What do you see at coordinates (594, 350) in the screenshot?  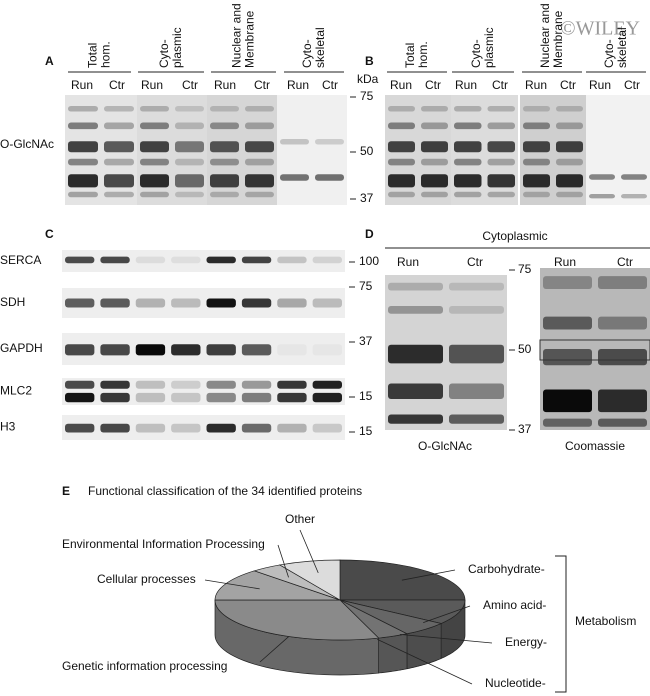 I see `highlight-box` at bounding box center [594, 350].